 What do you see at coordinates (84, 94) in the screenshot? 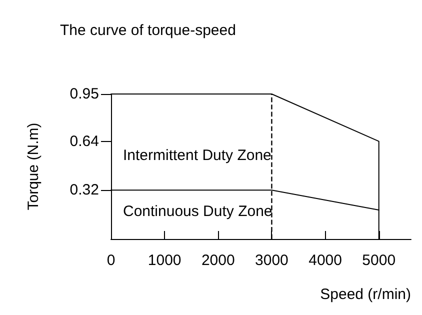
I see `y-tick-label: 0.95` at bounding box center [84, 94].